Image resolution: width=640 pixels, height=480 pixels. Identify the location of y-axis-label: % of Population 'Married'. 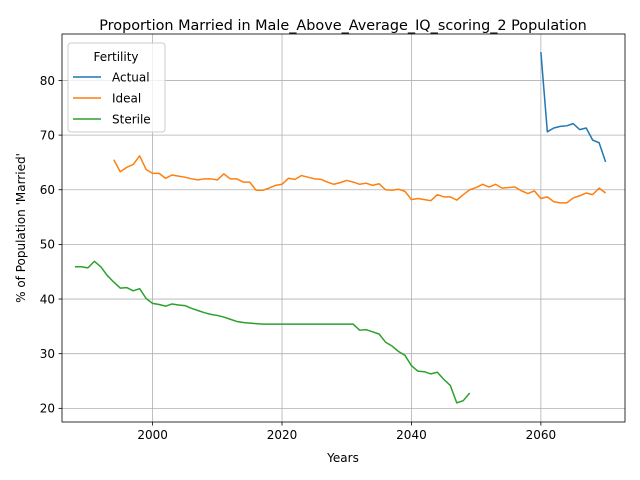
(21, 228).